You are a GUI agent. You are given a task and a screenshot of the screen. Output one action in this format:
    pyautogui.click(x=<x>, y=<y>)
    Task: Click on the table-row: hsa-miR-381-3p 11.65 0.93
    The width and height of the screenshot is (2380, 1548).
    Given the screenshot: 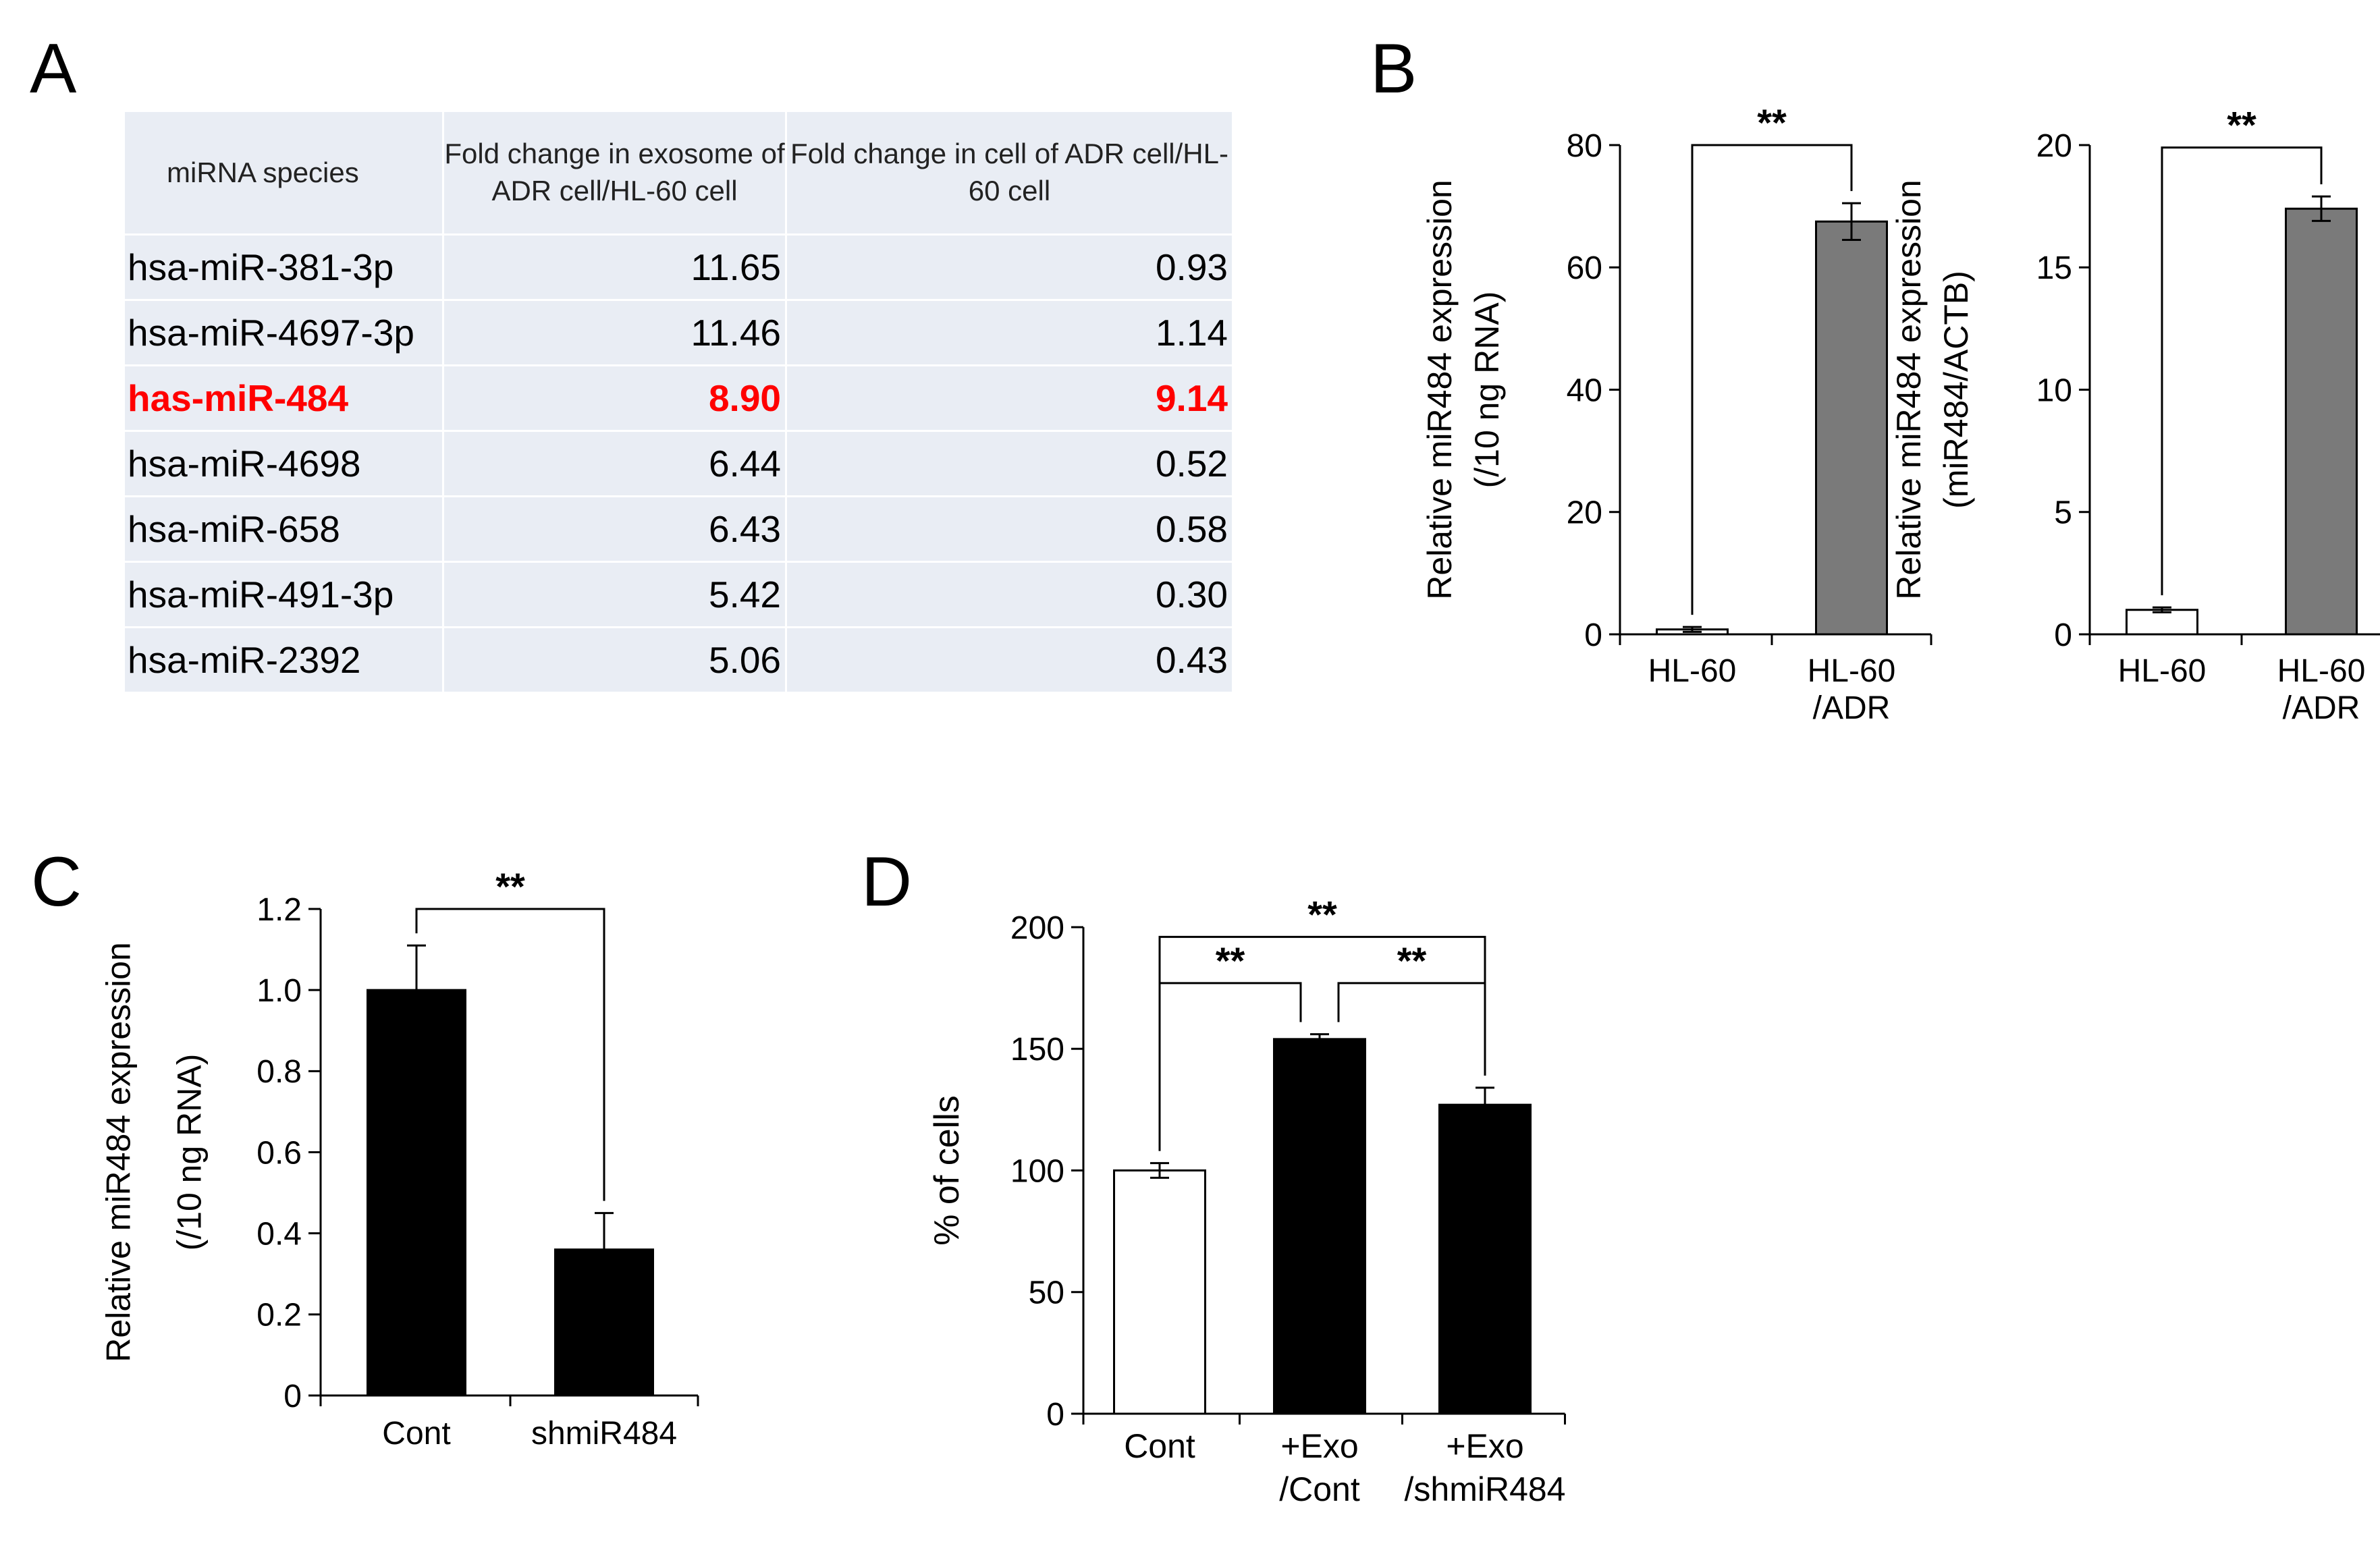 What is the action you would take?
    pyautogui.click(x=678, y=267)
    